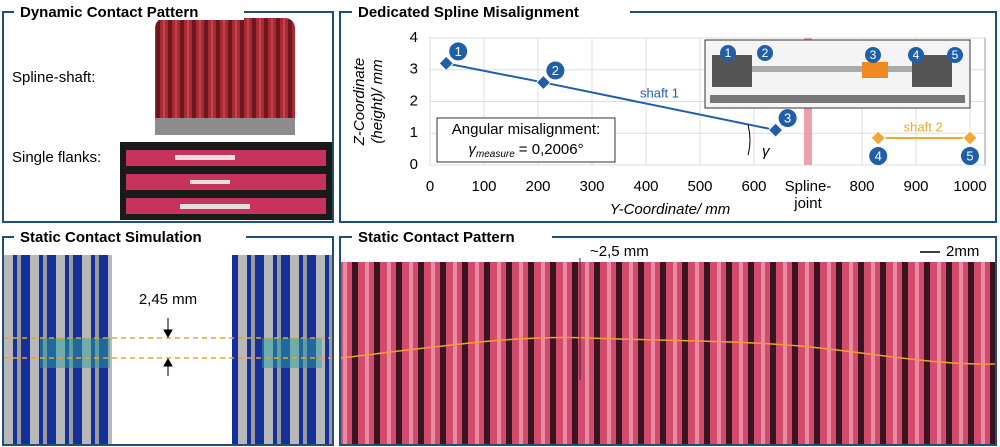 This screenshot has height=447, width=1000. What do you see at coordinates (430, 186) in the screenshot?
I see `x-tick-label: 0` at bounding box center [430, 186].